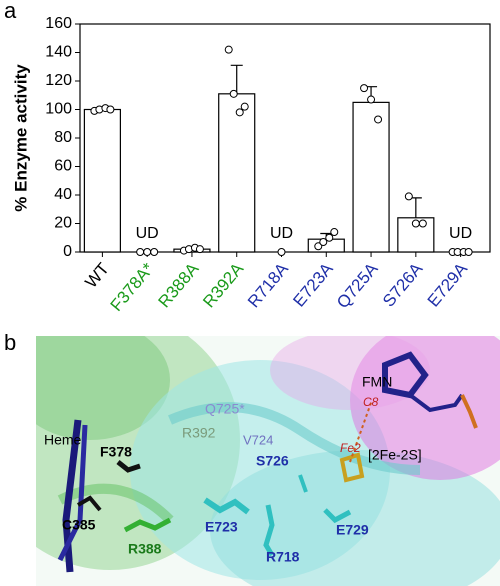 The width and height of the screenshot is (500, 586). I want to click on cofactor-label: Heme, so click(63, 440).